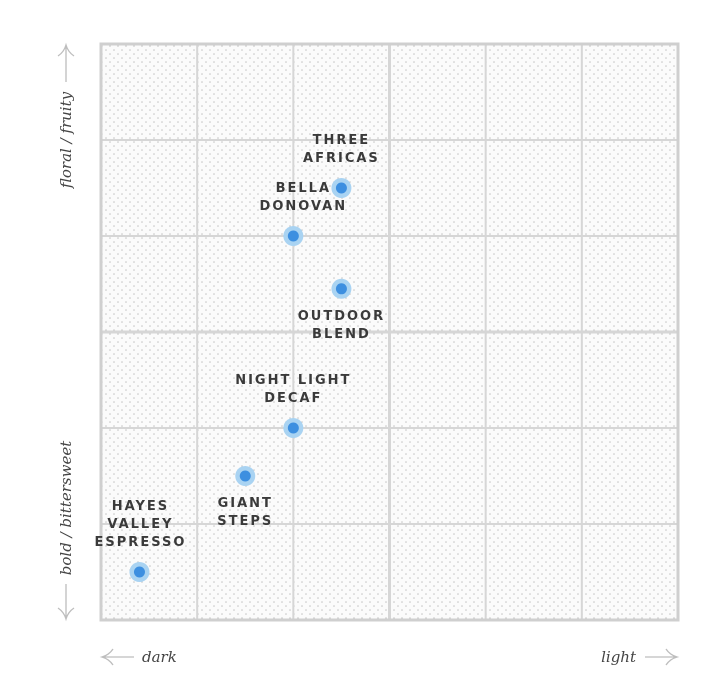  What do you see at coordinates (66, 62) in the screenshot?
I see `arrow-up-icon` at bounding box center [66, 62].